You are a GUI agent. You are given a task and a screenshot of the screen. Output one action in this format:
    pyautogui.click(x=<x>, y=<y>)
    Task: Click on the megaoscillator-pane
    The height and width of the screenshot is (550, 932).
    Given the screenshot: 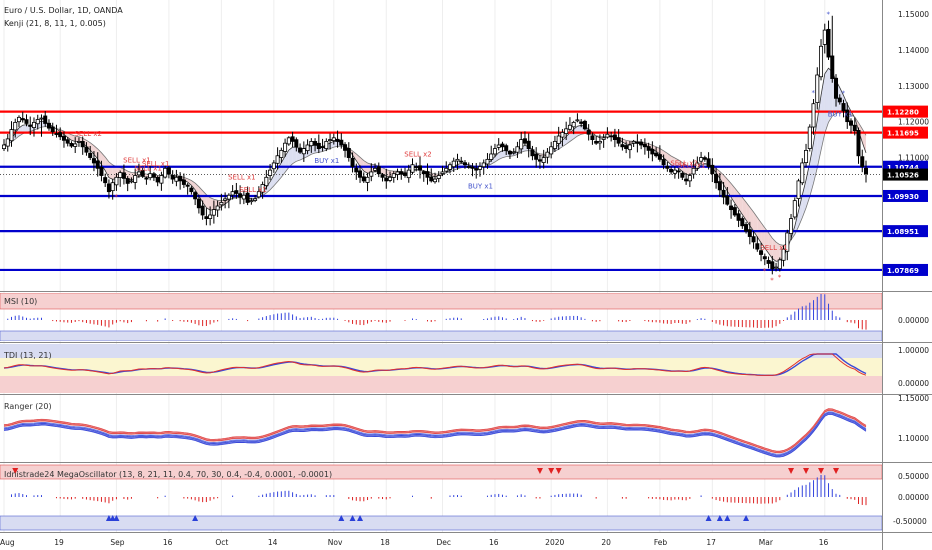 What is the action you would take?
    pyautogui.click(x=441, y=497)
    